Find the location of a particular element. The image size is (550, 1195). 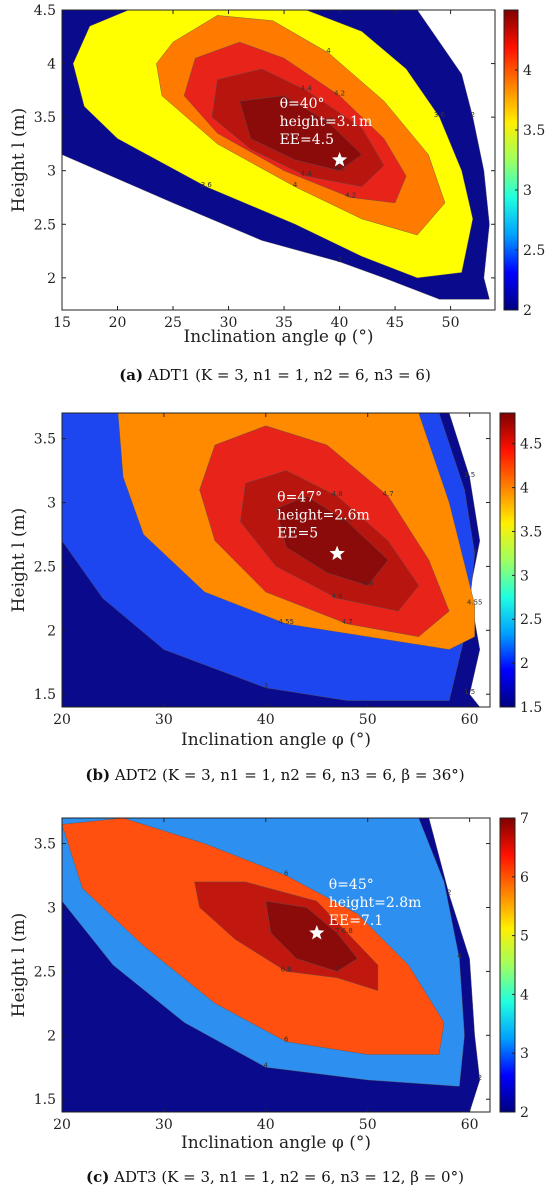

panel-caption: (a) ADT1 (K = 3, n1 = 1, n2 = 6, n3 = 6) is located at coordinates (275, 375).